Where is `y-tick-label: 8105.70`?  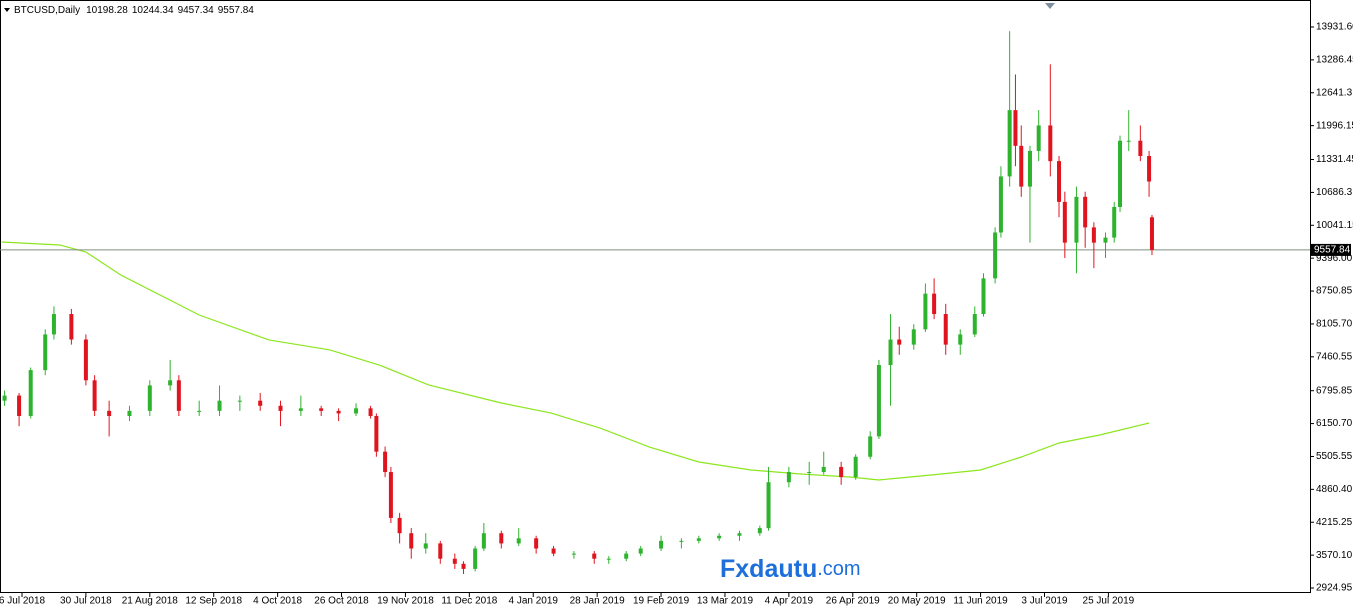 y-tick-label: 8105.70 is located at coordinates (1334, 324).